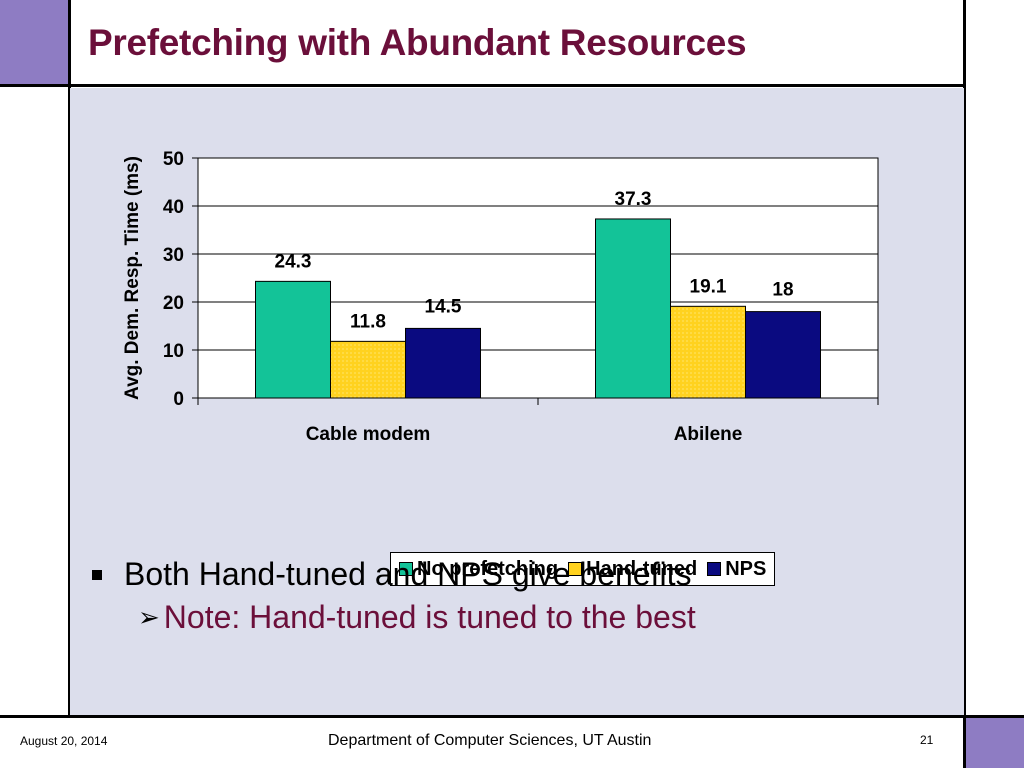 The image size is (1024, 768). What do you see at coordinates (173, 159) in the screenshot?
I see `y-tick-label: 50` at bounding box center [173, 159].